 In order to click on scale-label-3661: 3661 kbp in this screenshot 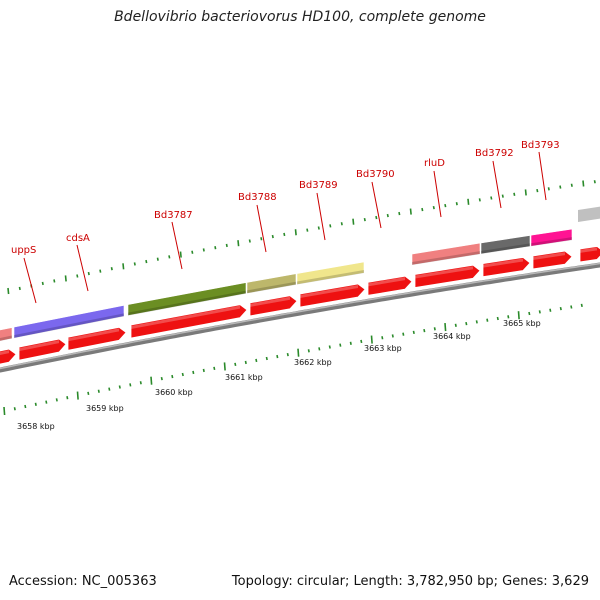, I will do `click(244, 377)`.